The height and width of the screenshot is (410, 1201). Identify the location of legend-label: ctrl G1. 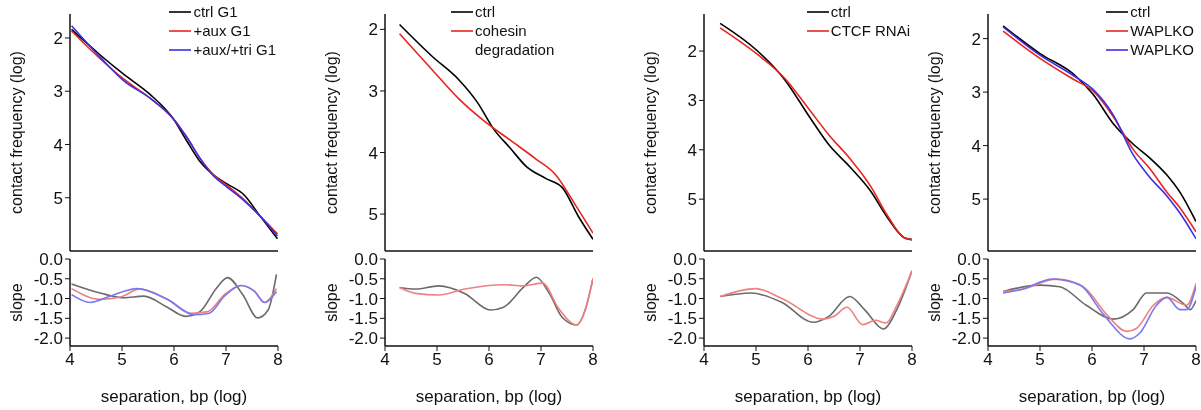
(215, 11).